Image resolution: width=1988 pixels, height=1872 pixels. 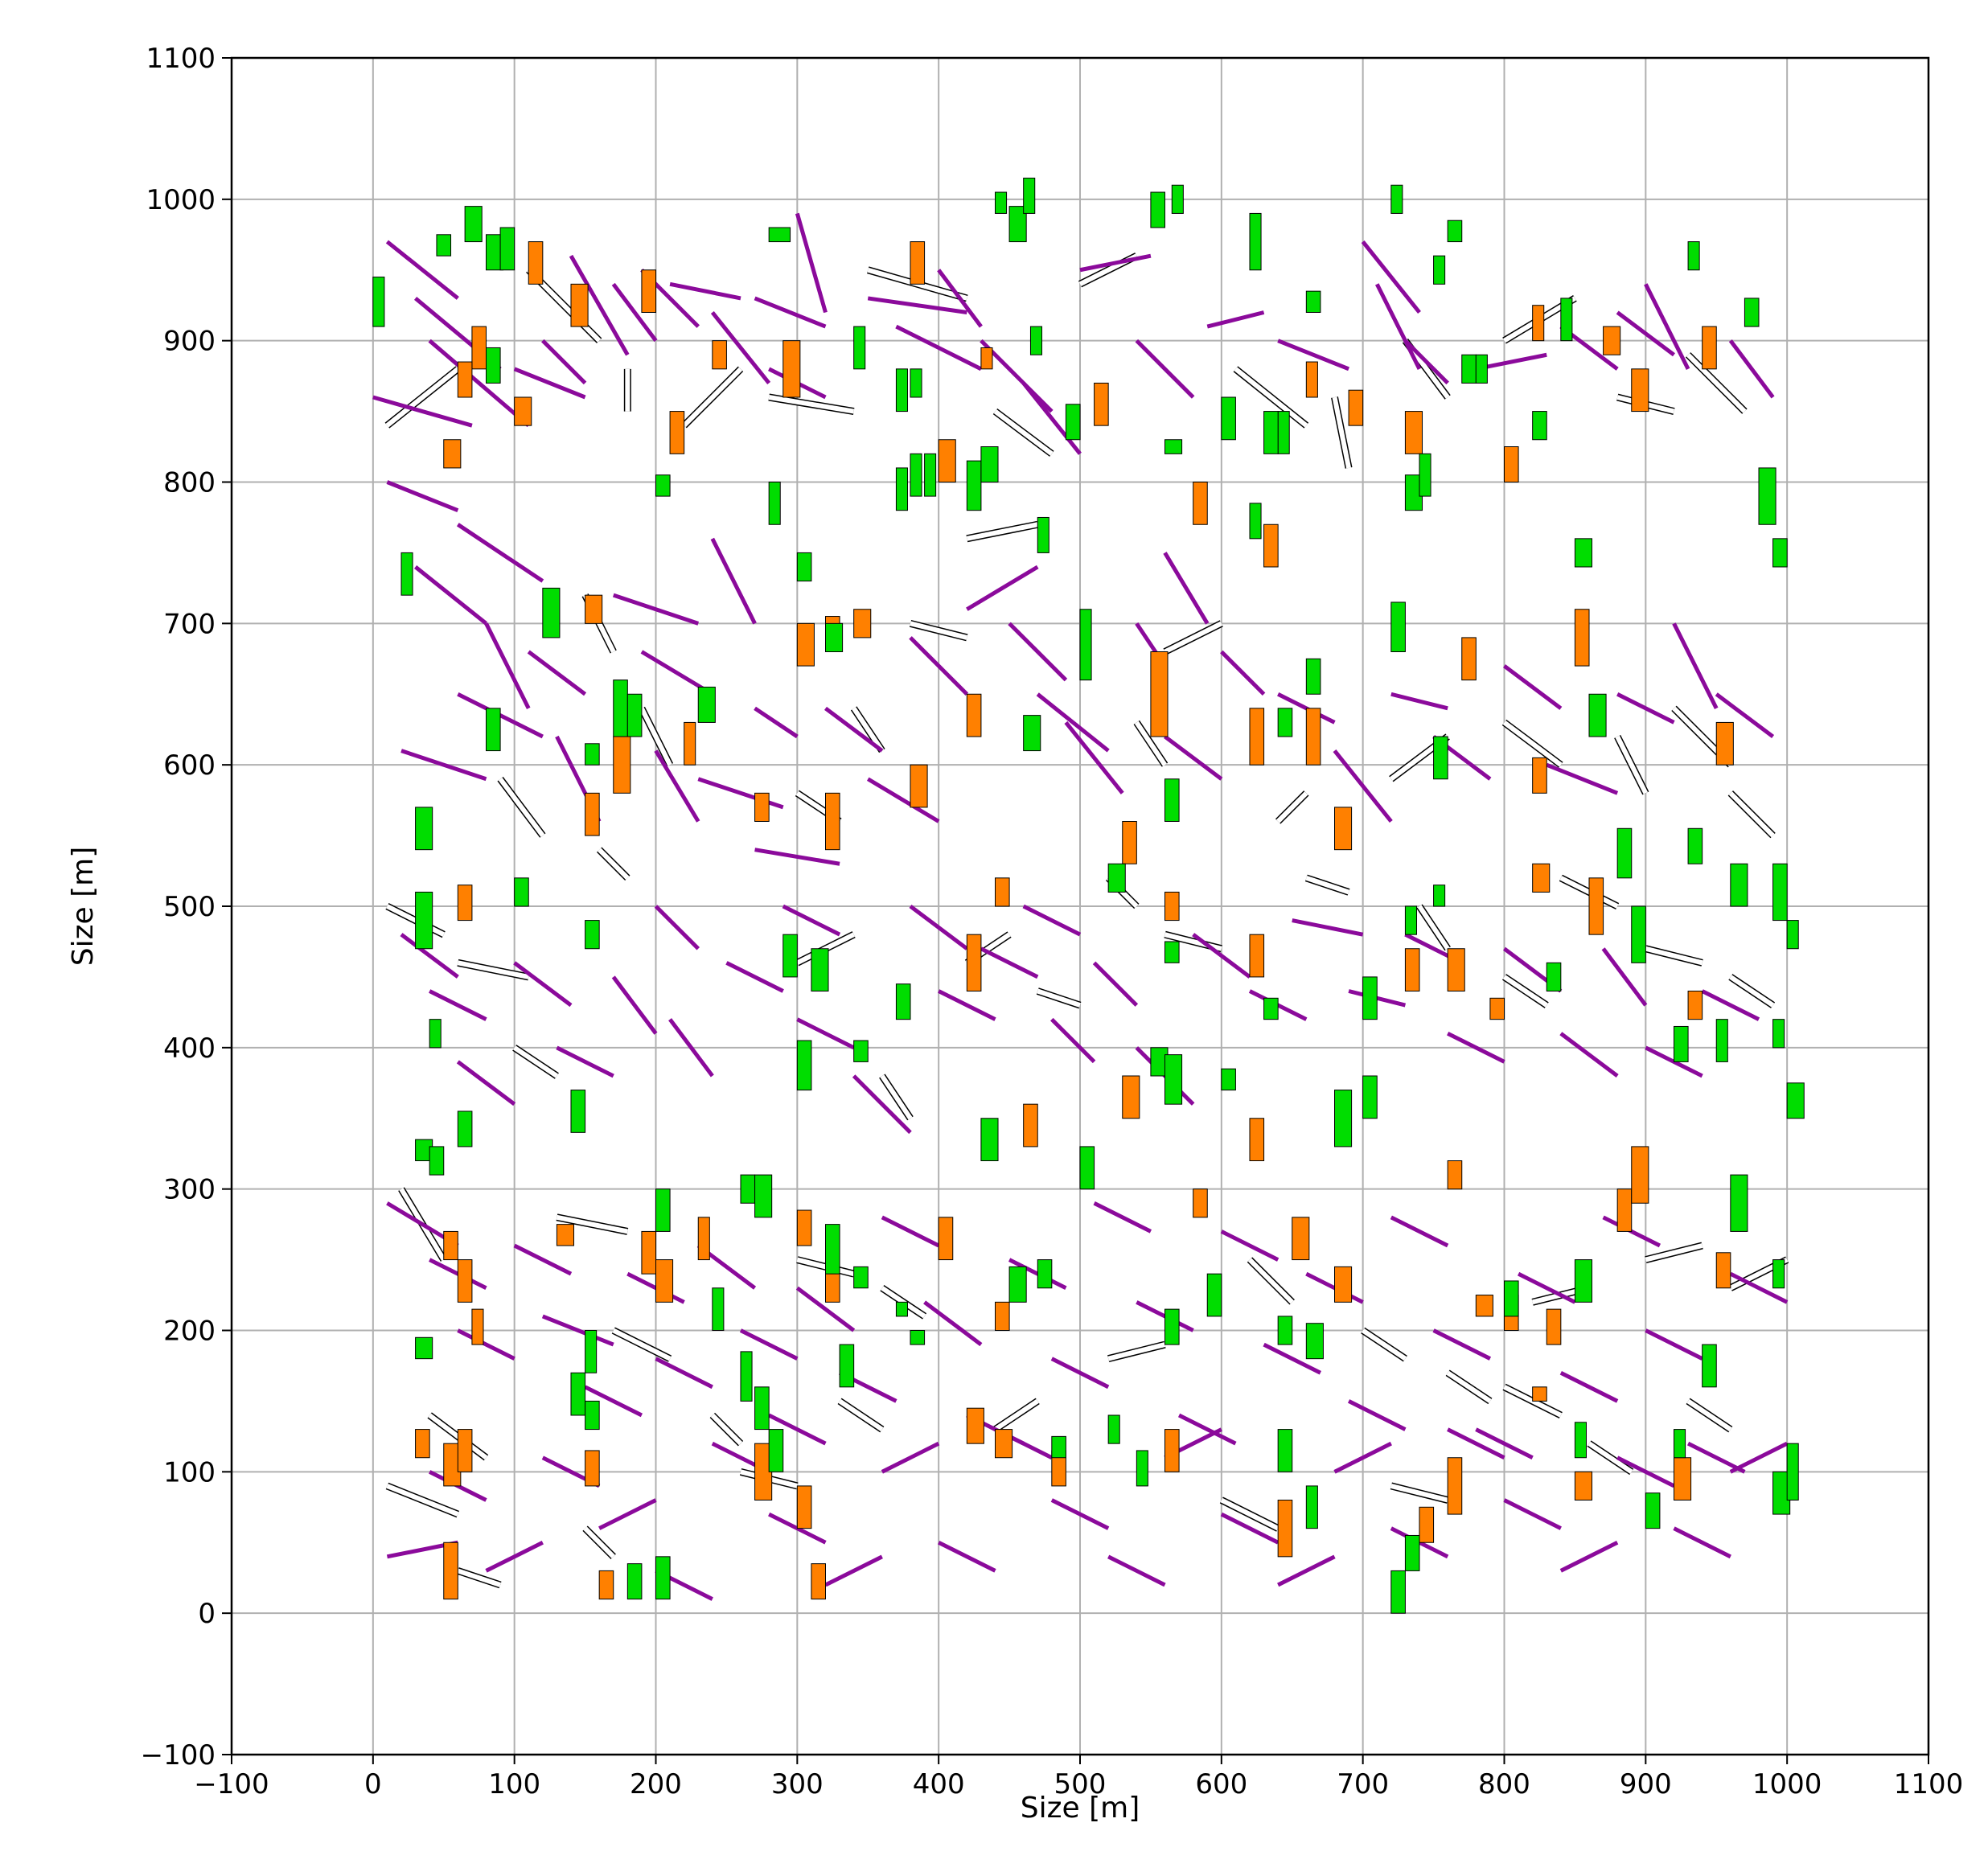 What do you see at coordinates (181, 200) in the screenshot?
I see `y-tick-label: 1000` at bounding box center [181, 200].